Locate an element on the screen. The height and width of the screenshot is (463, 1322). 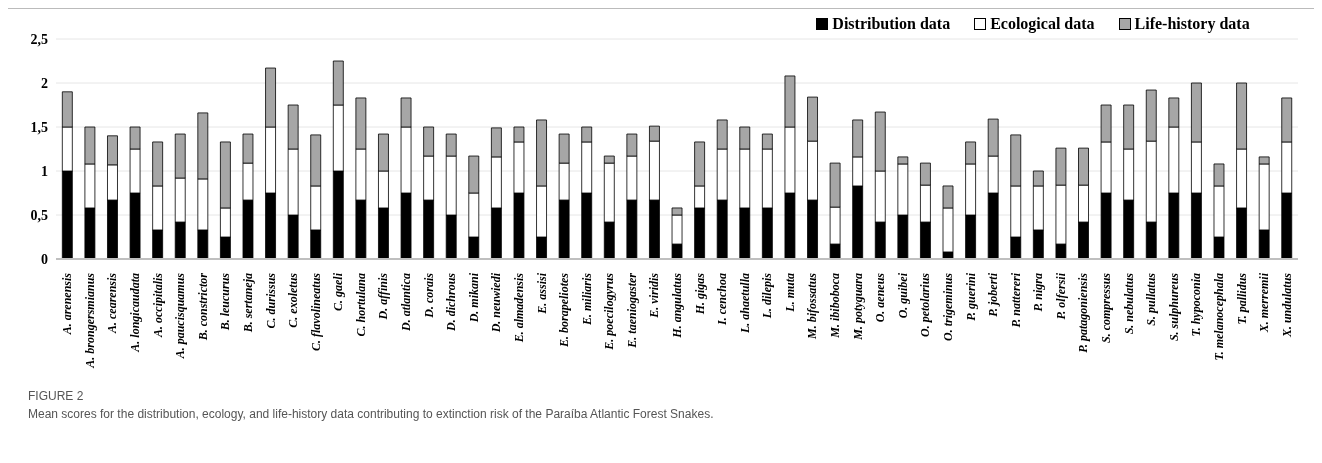
x-tick-label: D. dichrous is located at coordinates (451, 302).